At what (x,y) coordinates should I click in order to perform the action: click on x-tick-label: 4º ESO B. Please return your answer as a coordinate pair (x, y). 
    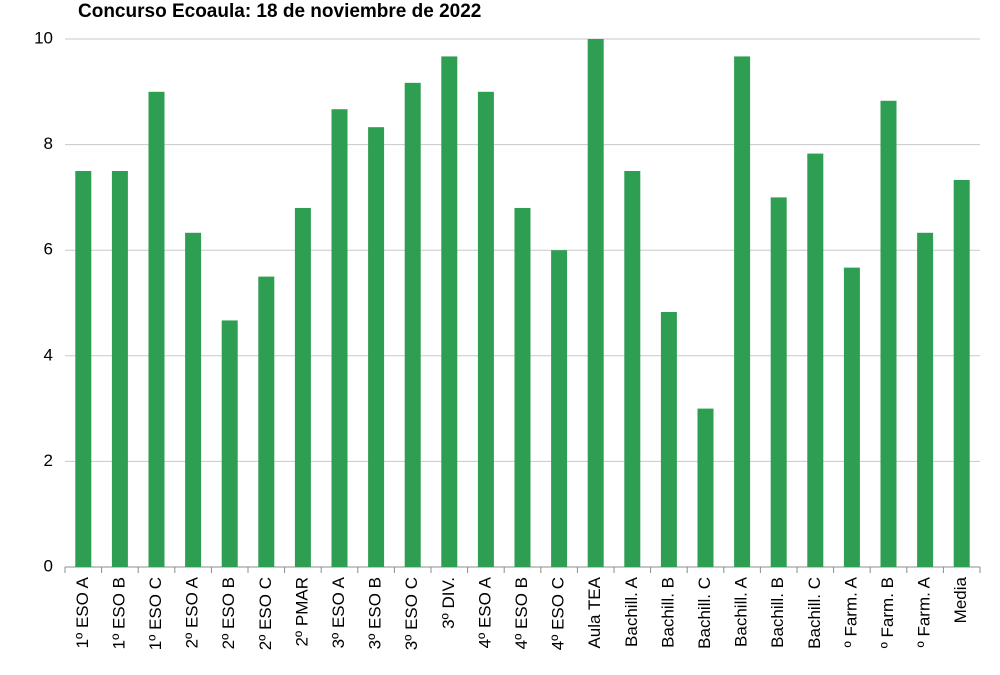
    Looking at the image, I should click on (521, 613).